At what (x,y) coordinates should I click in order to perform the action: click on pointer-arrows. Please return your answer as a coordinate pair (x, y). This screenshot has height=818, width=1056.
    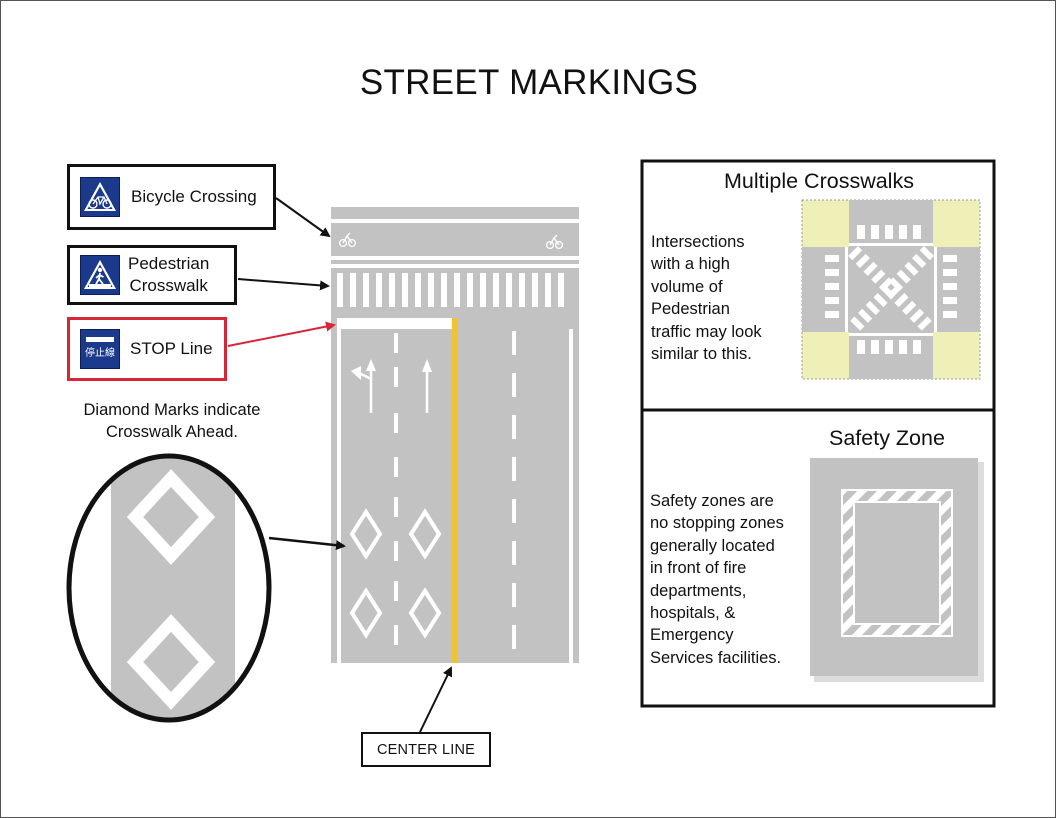
    Looking at the image, I should click on (340, 465).